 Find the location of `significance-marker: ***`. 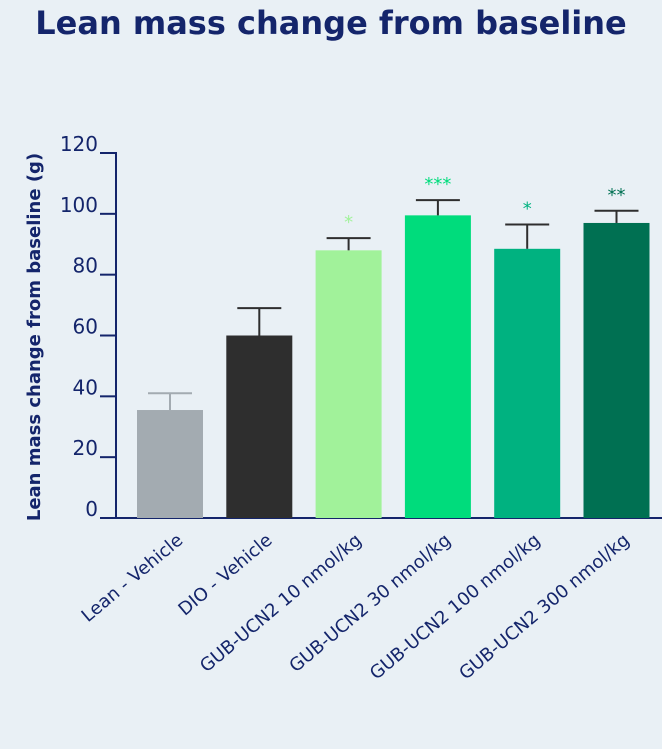

significance-marker: *** is located at coordinates (437, 184).